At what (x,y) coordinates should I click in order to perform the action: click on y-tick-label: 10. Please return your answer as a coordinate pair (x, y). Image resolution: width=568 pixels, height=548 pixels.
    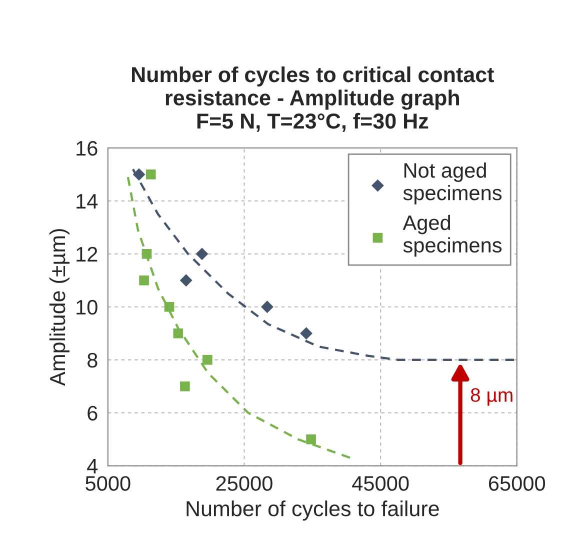
    Looking at the image, I should click on (87, 307).